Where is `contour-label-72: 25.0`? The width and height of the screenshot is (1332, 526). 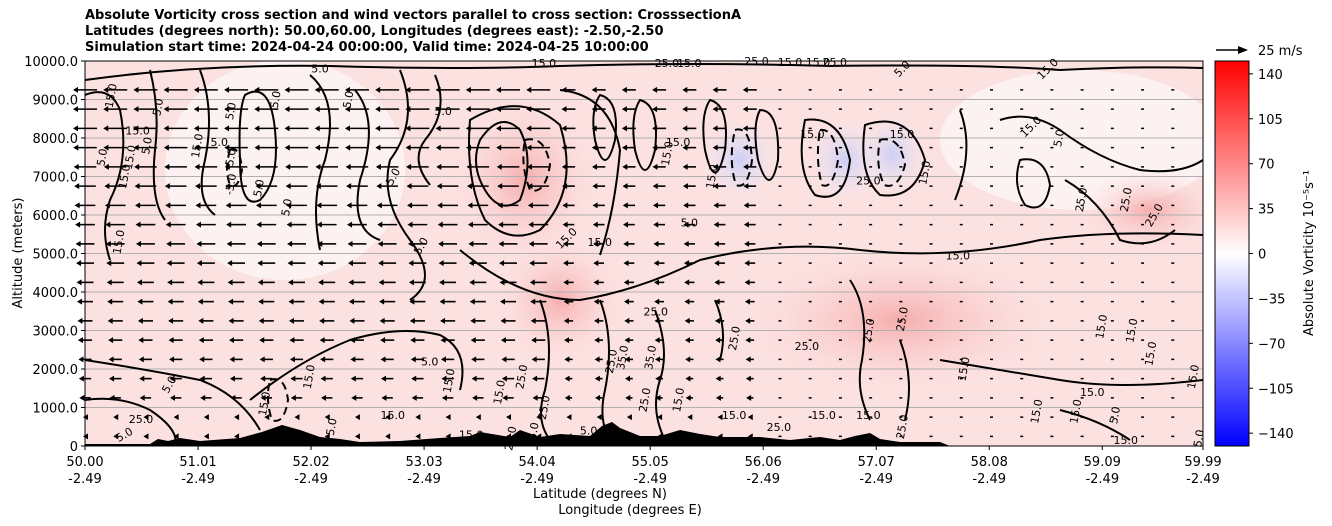
contour-label-72: 25.0 is located at coordinates (544, 407).